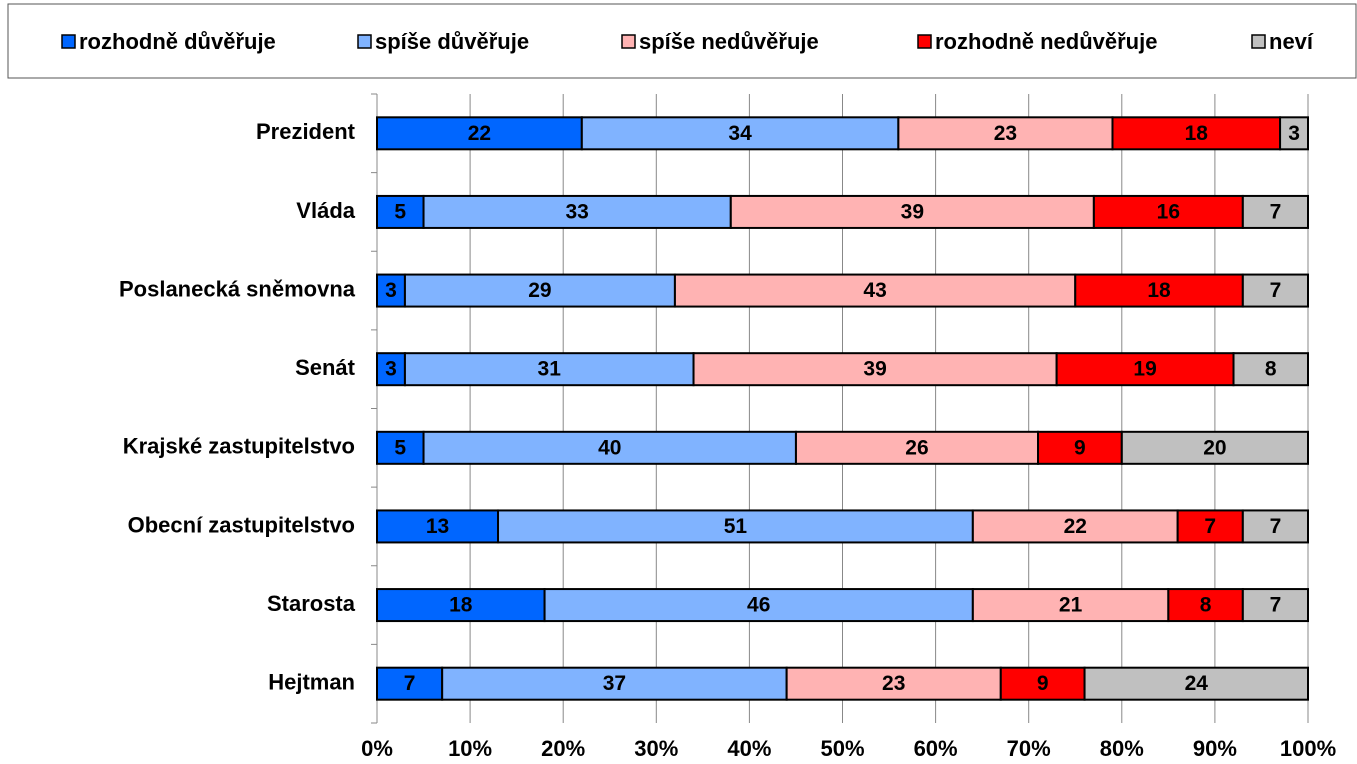  What do you see at coordinates (377, 748) in the screenshot?
I see `x-tick-label: 0%` at bounding box center [377, 748].